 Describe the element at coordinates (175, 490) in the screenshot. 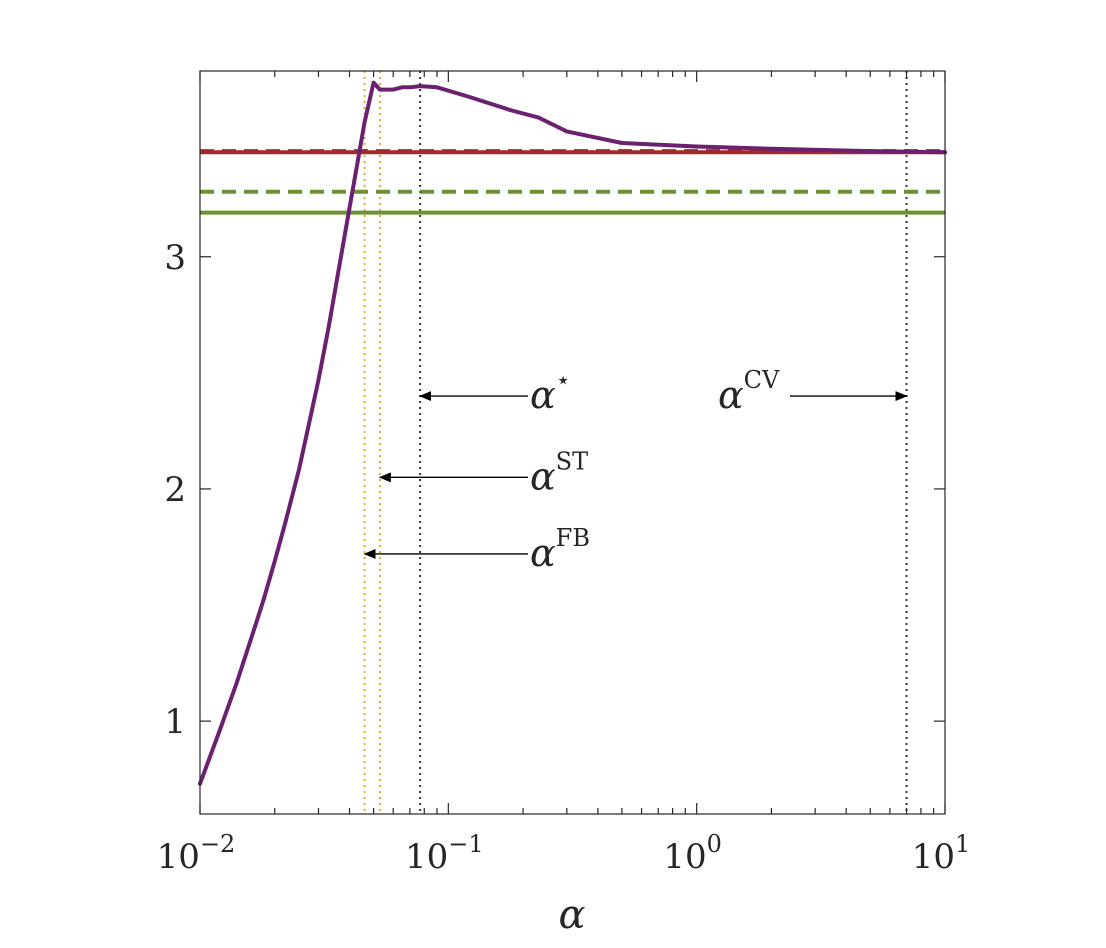

I see `y-tick-label-1: 2` at that location.